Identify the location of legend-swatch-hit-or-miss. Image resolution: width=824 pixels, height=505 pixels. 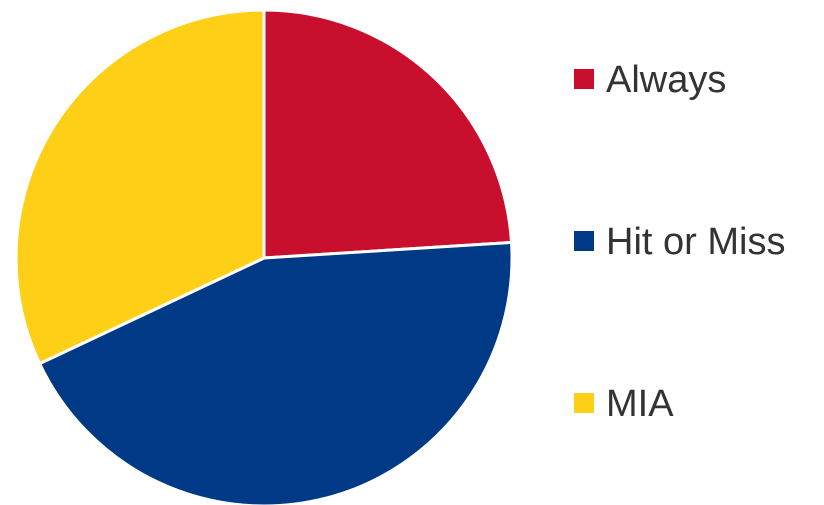
(584, 241).